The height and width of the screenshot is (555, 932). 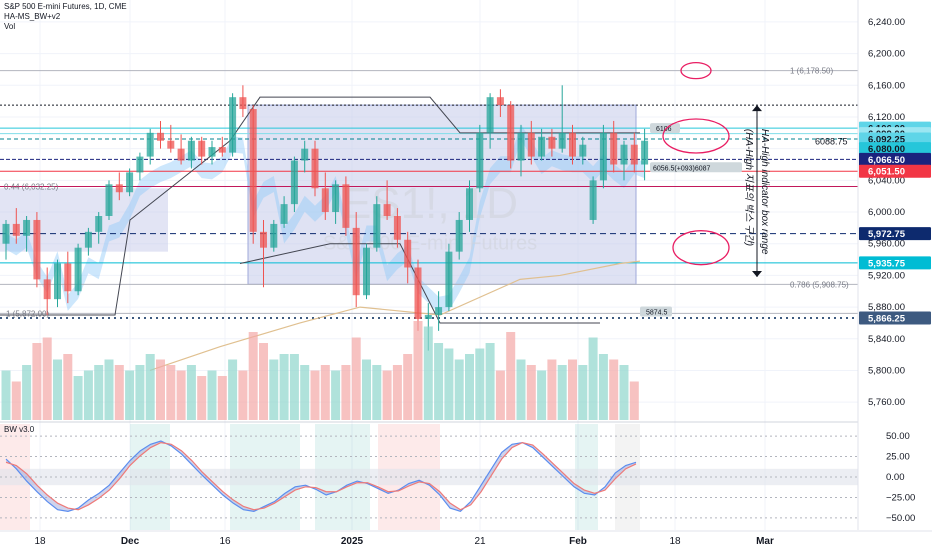 What do you see at coordinates (32, 16) in the screenshot?
I see `indicator-legend: HA-MS_BW+v2` at bounding box center [32, 16].